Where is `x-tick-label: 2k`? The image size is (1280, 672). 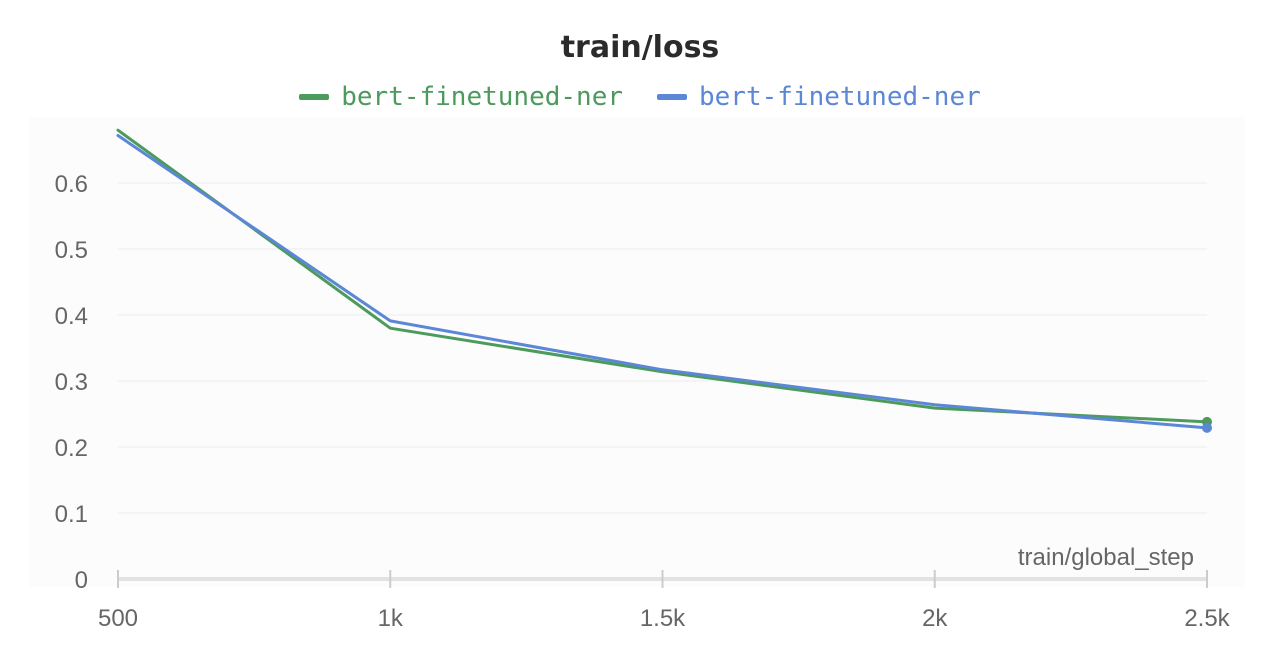
x-tick-label: 2k is located at coordinates (935, 618).